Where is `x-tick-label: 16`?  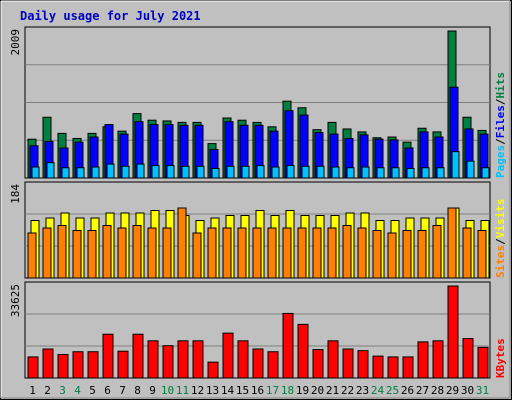
x-tick-label: 16 is located at coordinates (257, 390).